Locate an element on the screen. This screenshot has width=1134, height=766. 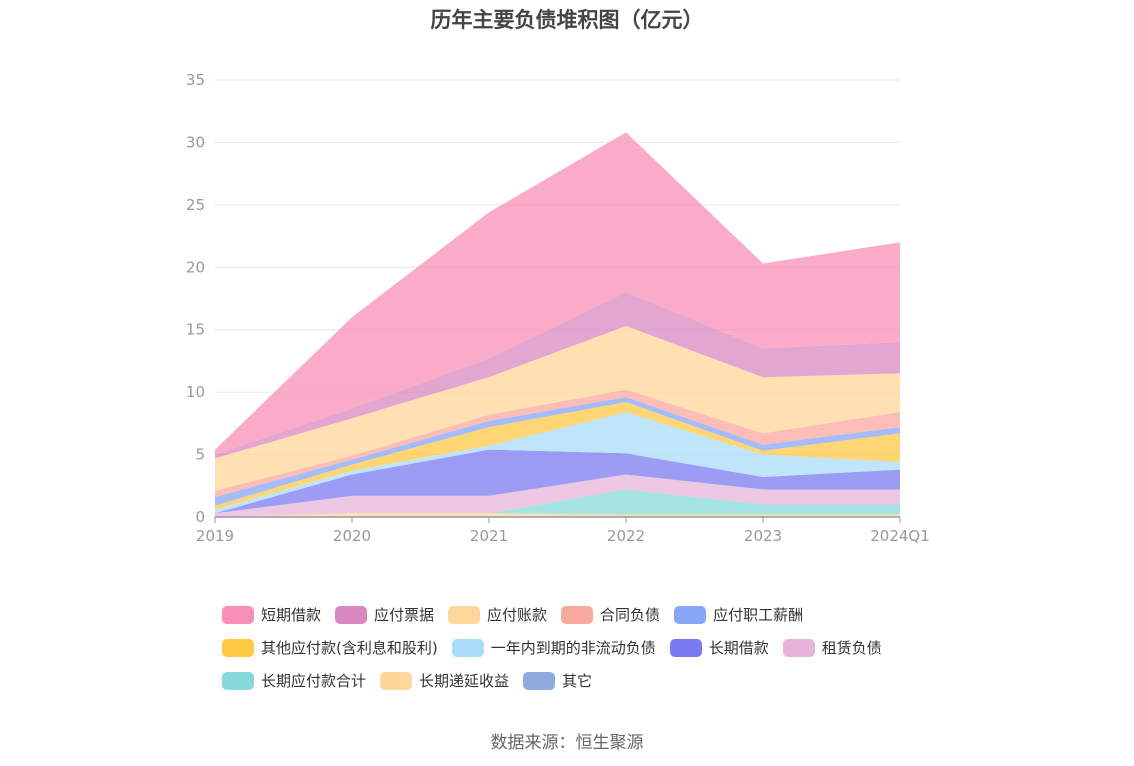
y-tick-label: 30 is located at coordinates (195, 142).